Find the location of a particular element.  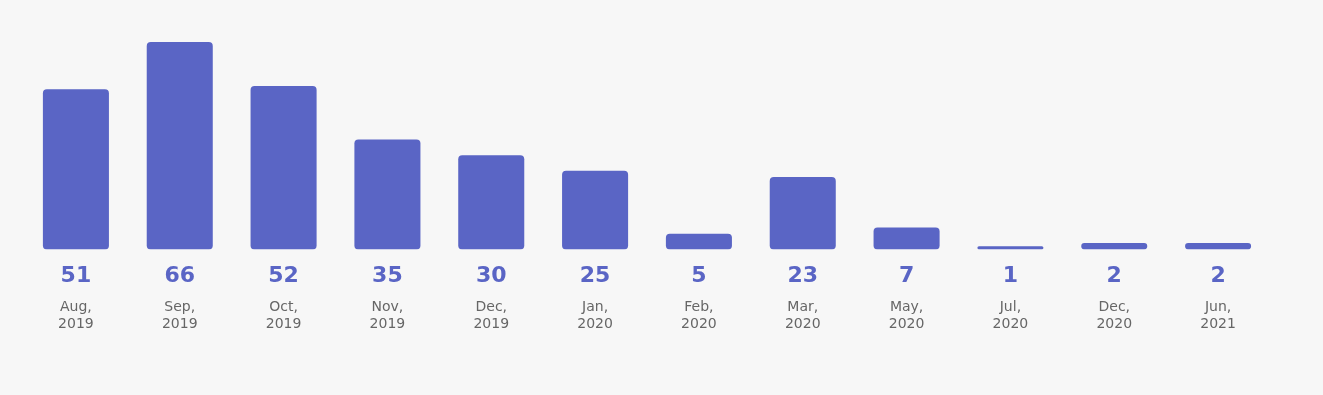

x-tick-label: May, 2020 is located at coordinates (906, 315).